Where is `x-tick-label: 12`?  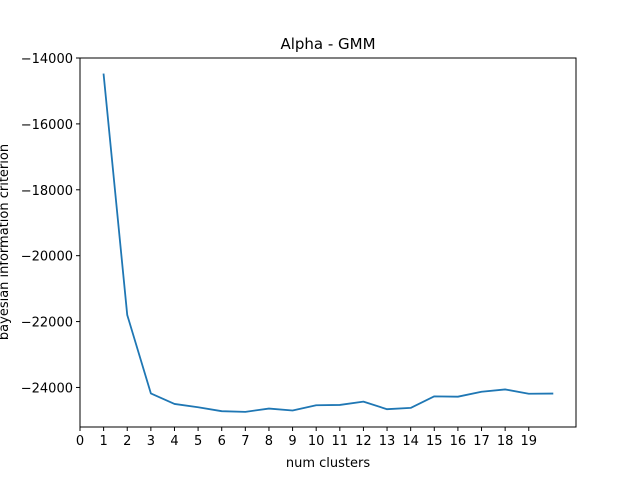 x-tick-label: 12 is located at coordinates (363, 441).